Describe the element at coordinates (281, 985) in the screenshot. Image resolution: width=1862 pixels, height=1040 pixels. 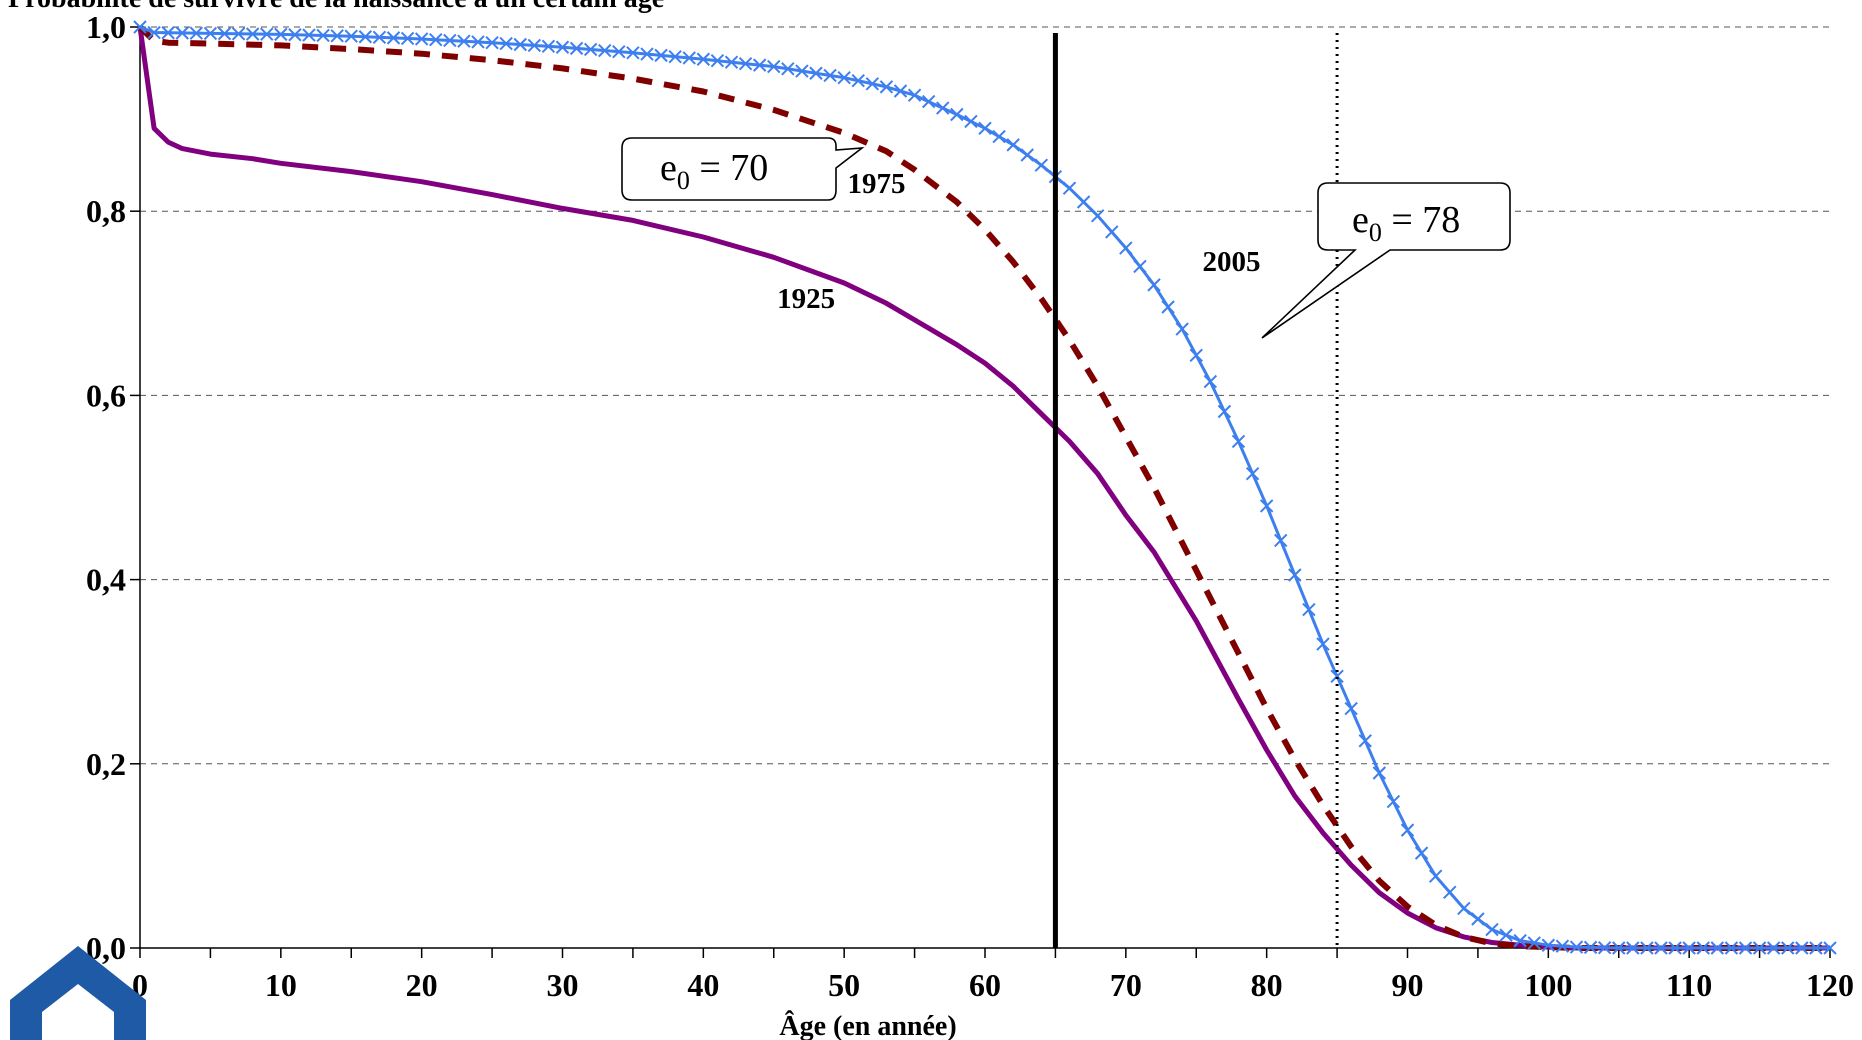
I see `x-tick-label: 10` at that location.